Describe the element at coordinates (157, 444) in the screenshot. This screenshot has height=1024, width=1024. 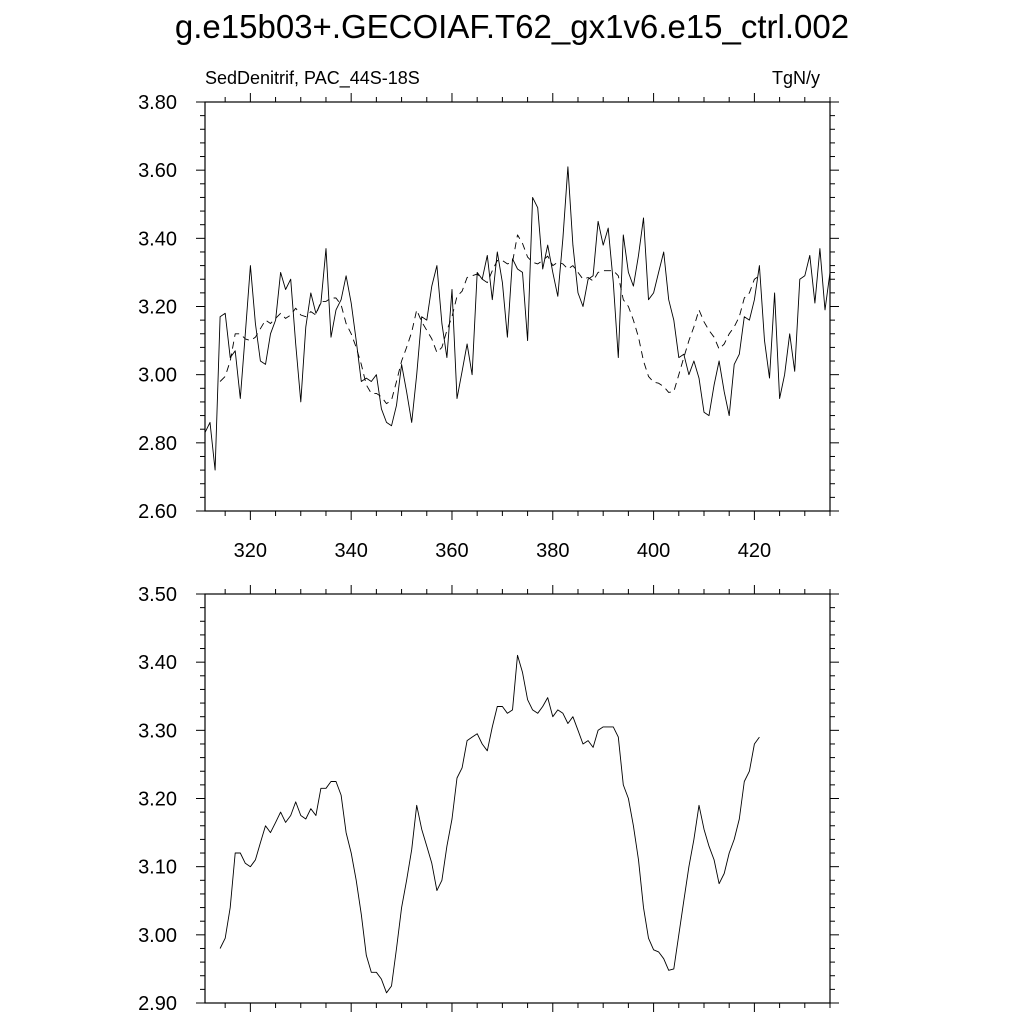
I see `y-tick-label: 2.80` at that location.